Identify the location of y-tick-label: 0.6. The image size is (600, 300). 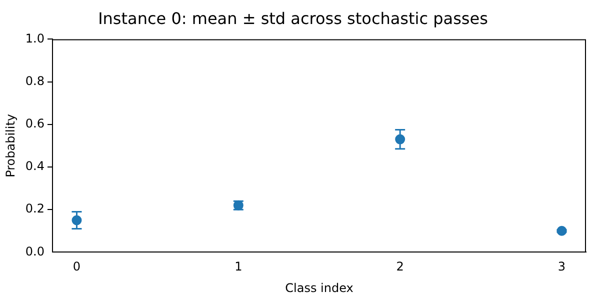
(34, 123).